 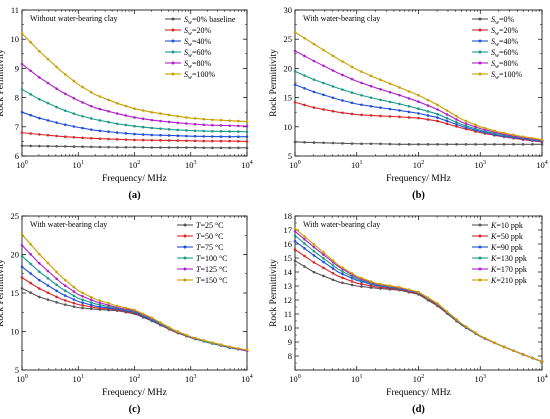 I want to click on legend-entry: Sw=0%, so click(x=503, y=20).